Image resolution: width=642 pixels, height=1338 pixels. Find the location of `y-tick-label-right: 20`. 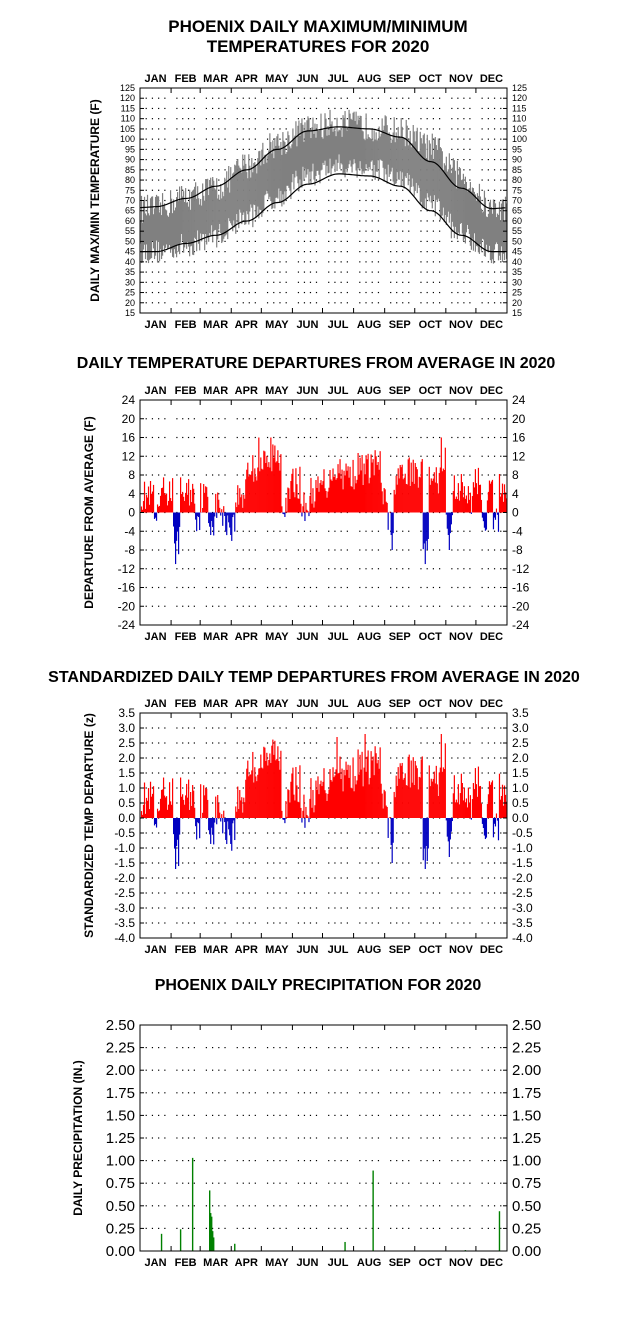

y-tick-label-right: 20 is located at coordinates (519, 419).